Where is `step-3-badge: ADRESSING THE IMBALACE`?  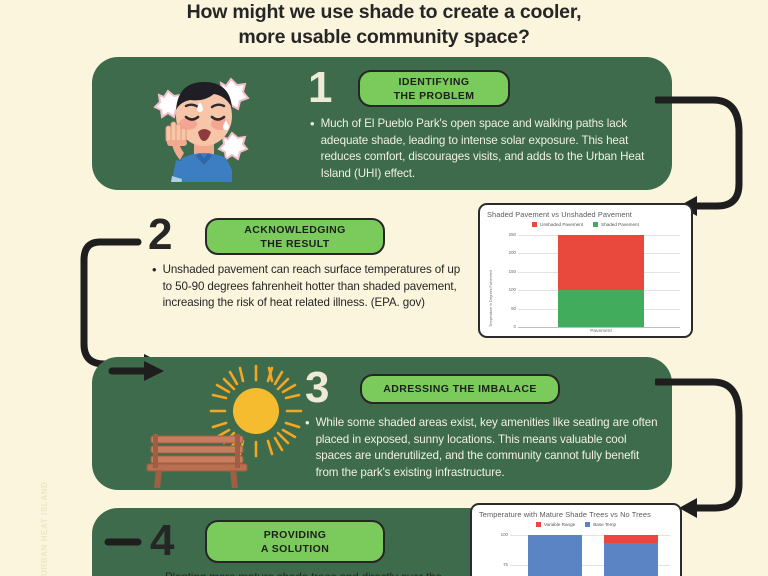 step-3-badge: ADRESSING THE IMBALACE is located at coordinates (460, 389).